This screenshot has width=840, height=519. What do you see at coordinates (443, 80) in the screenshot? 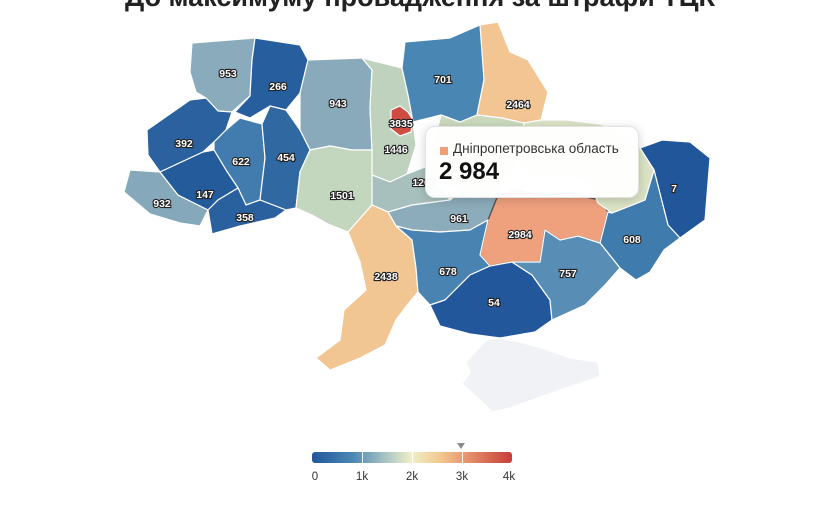
I see `region-value-label-chernihiv: 701` at bounding box center [443, 80].